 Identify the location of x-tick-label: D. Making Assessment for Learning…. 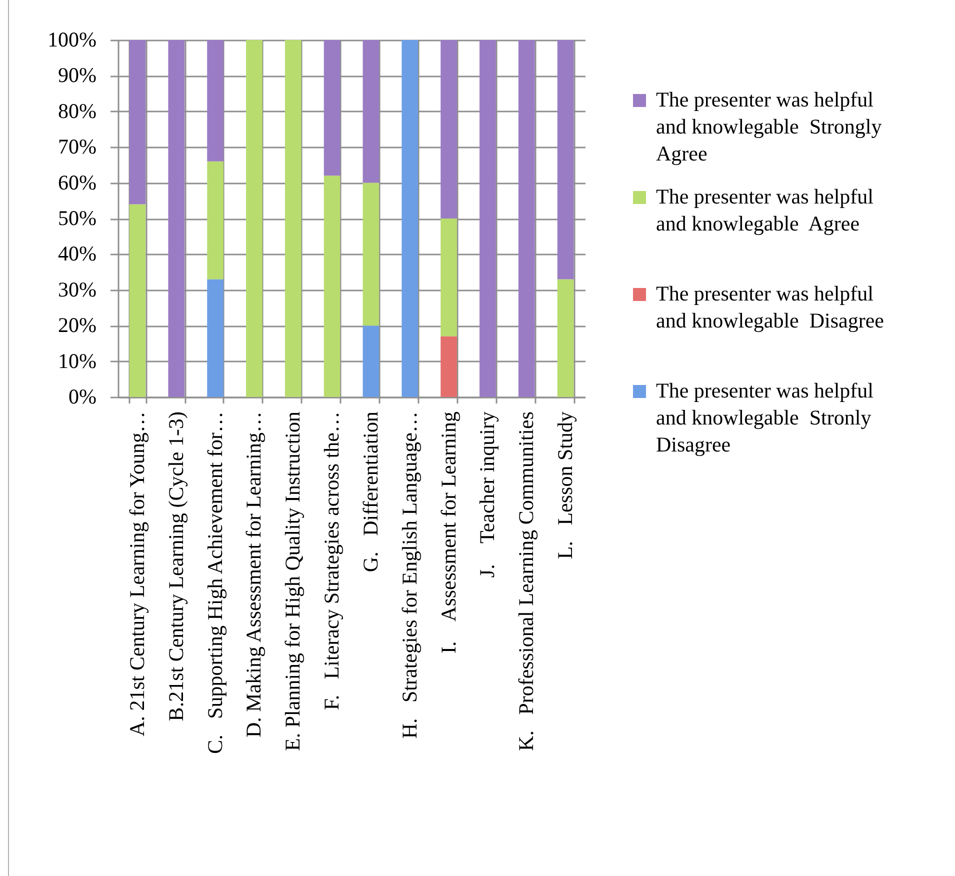
(254, 575).